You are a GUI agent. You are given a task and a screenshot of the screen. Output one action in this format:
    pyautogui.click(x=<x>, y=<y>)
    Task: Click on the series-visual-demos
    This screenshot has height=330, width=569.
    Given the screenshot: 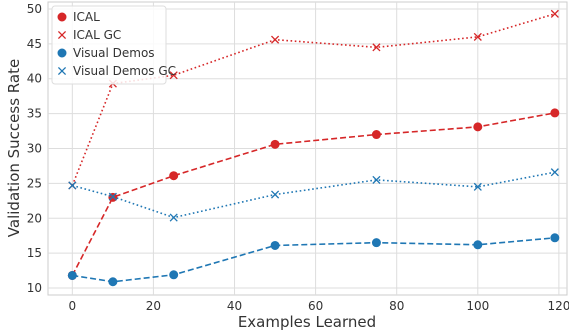 What is the action you would take?
    pyautogui.click(x=313, y=260)
    